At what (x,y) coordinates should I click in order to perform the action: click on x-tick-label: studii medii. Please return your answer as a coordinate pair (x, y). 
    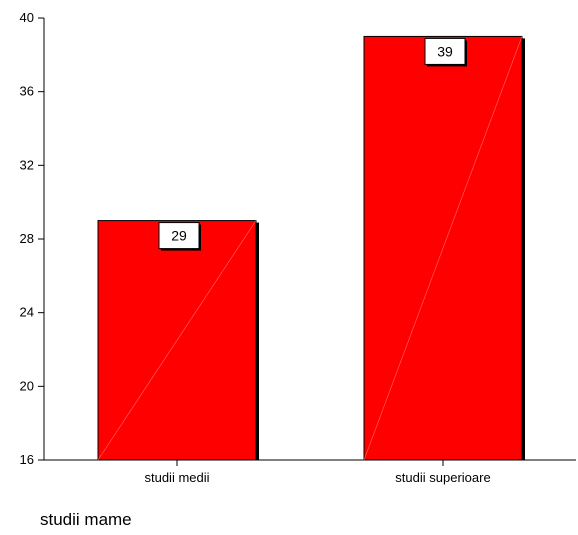
    Looking at the image, I should click on (176, 477).